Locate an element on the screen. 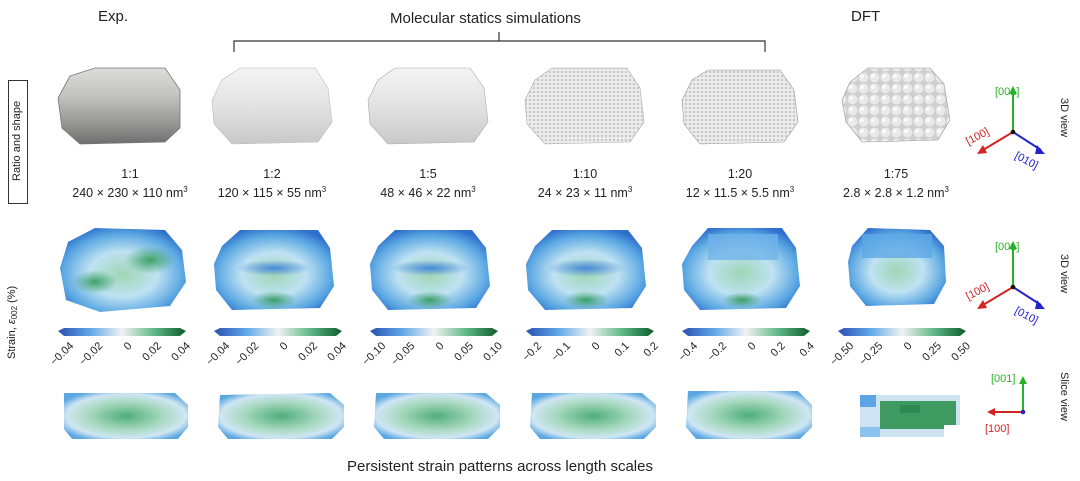 Image resolution: width=1080 pixels, height=481 pixels. side-label-3d-view-2: 3D view is located at coordinates (1064, 274).